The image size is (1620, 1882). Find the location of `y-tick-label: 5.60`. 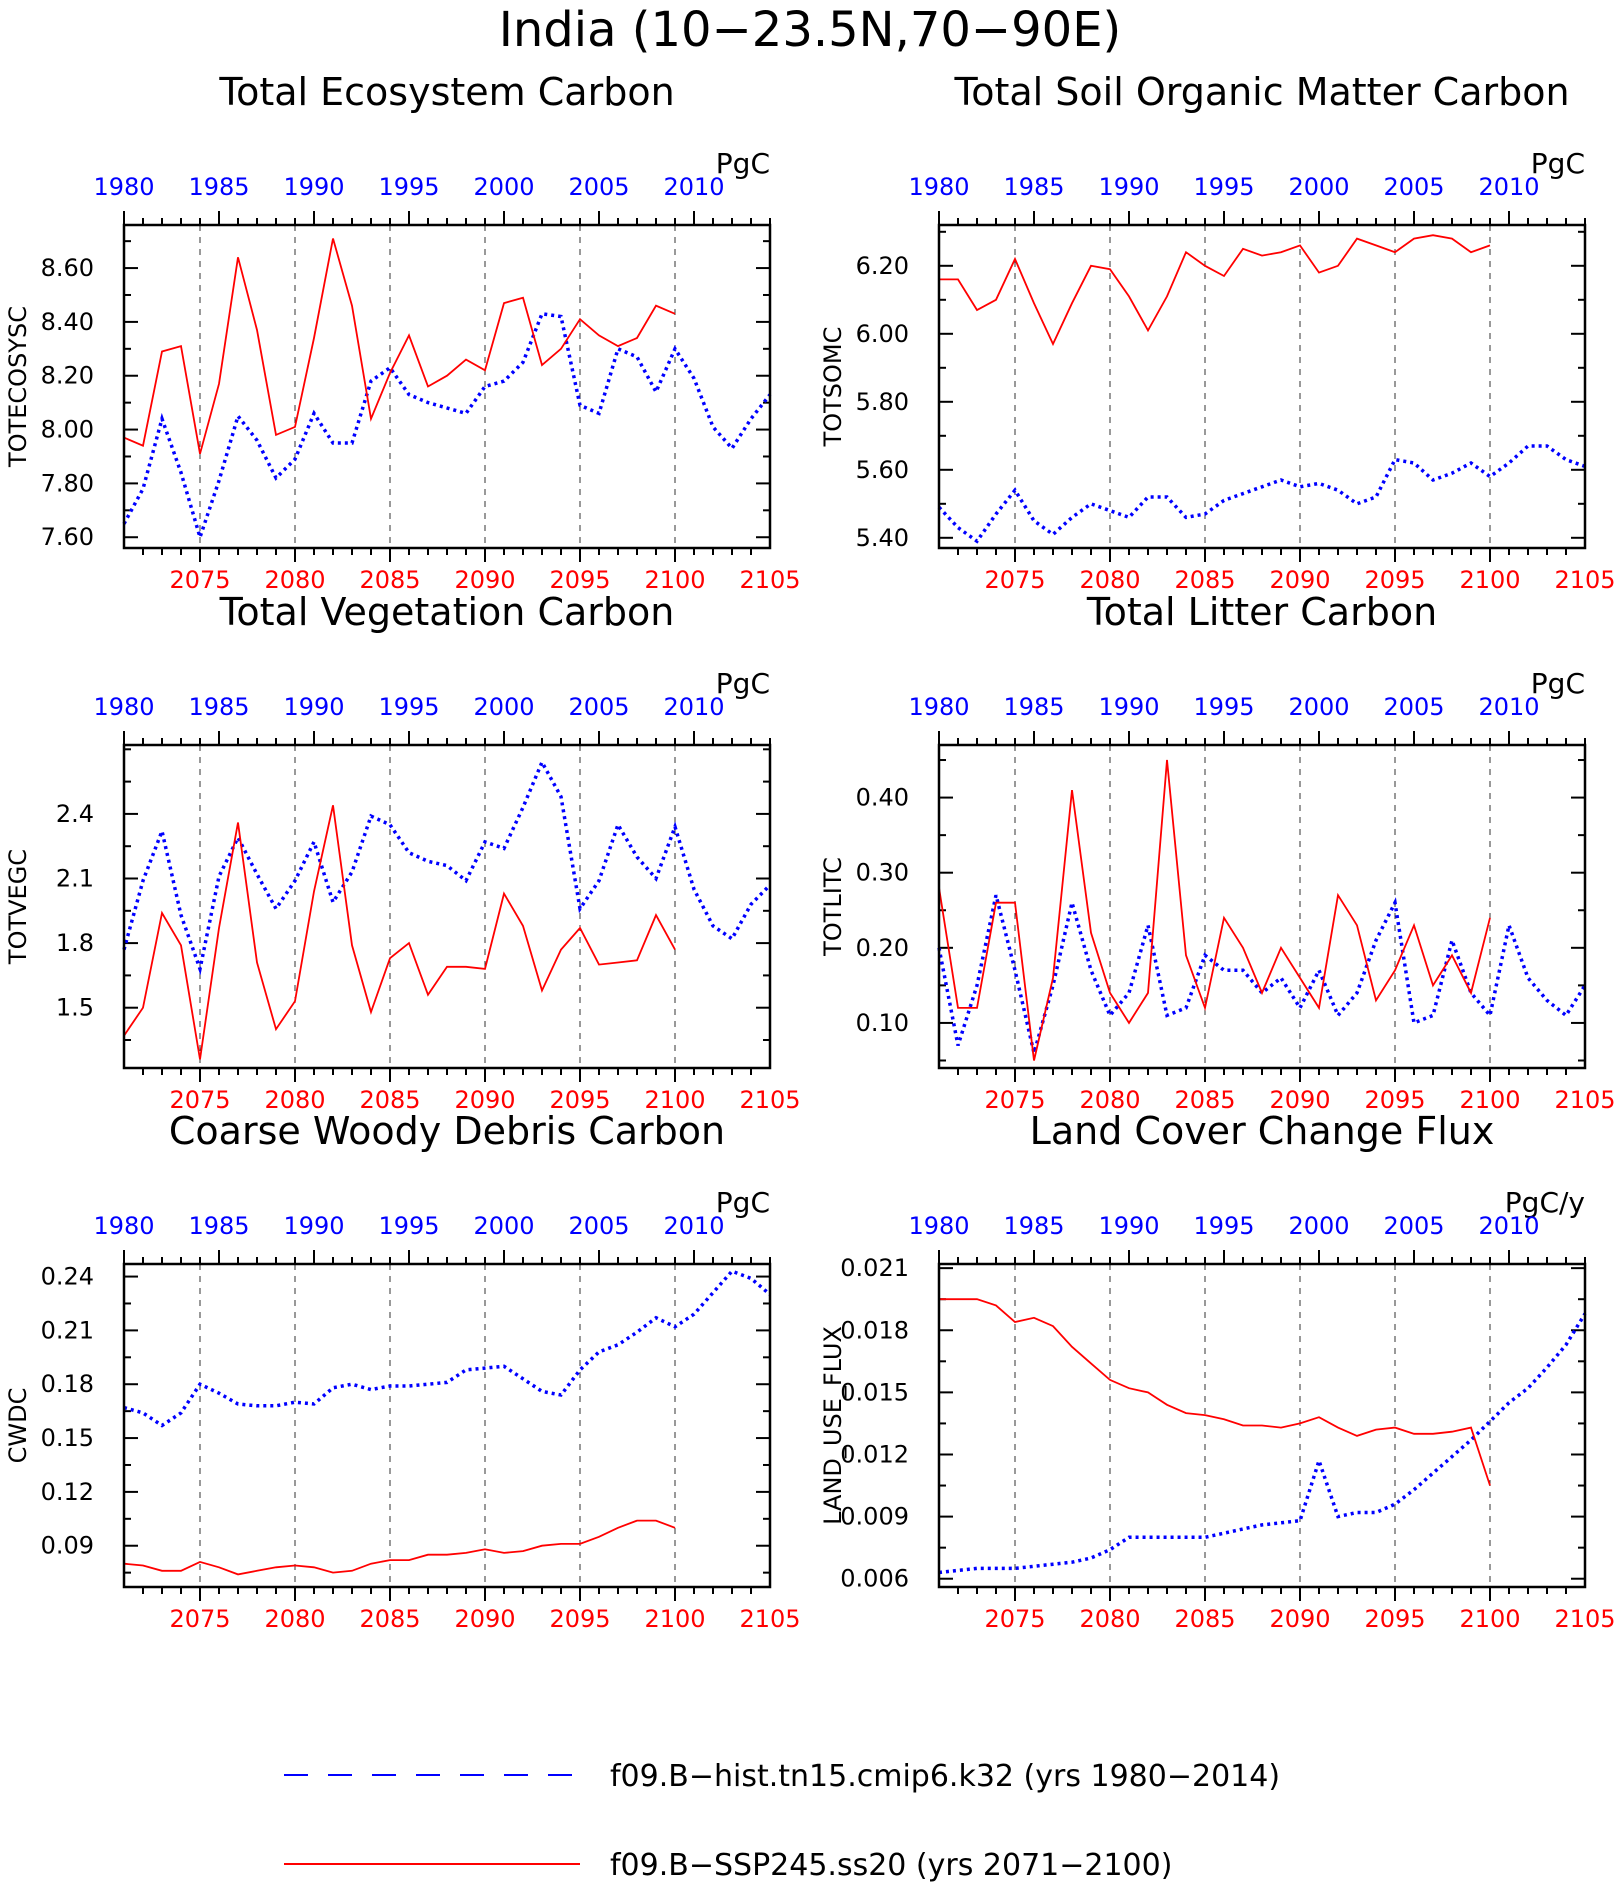

y-tick-label: 5.60 is located at coordinates (882, 470).